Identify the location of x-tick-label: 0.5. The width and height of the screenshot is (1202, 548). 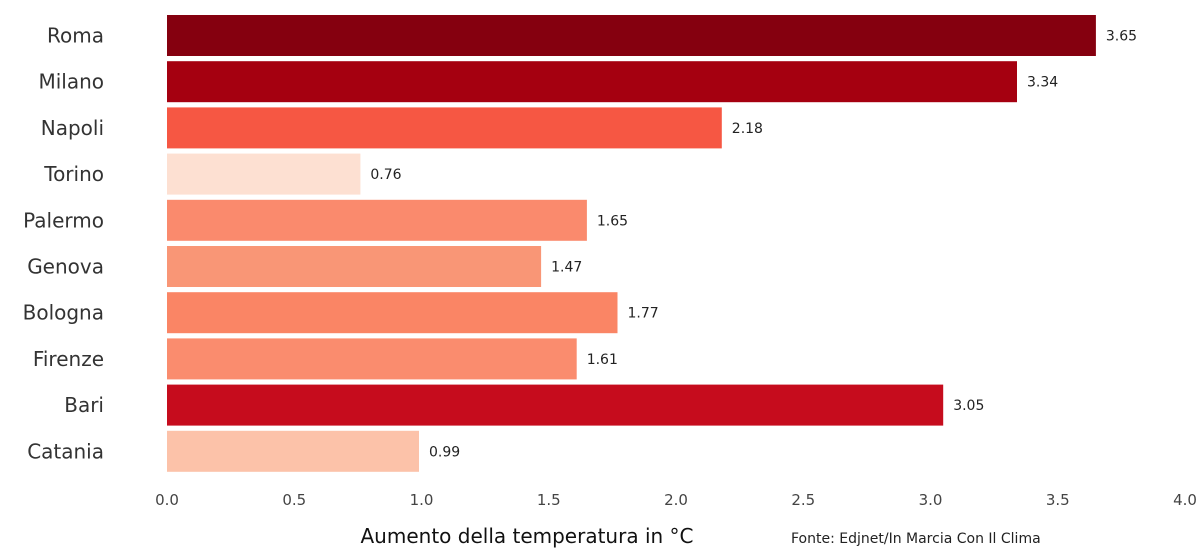
(294, 500).